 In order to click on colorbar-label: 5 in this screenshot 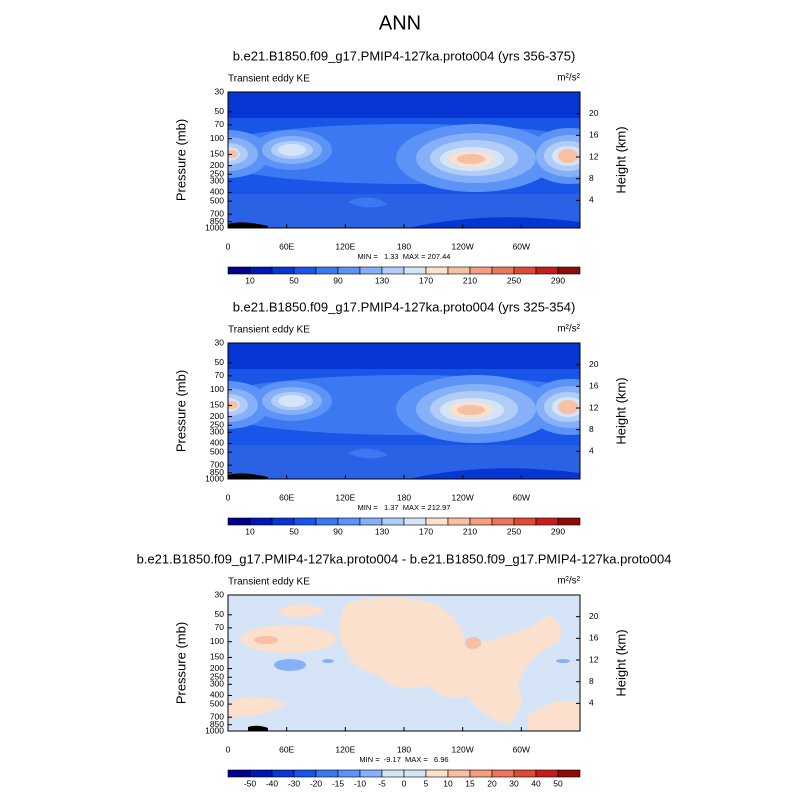, I will do `click(426, 783)`.